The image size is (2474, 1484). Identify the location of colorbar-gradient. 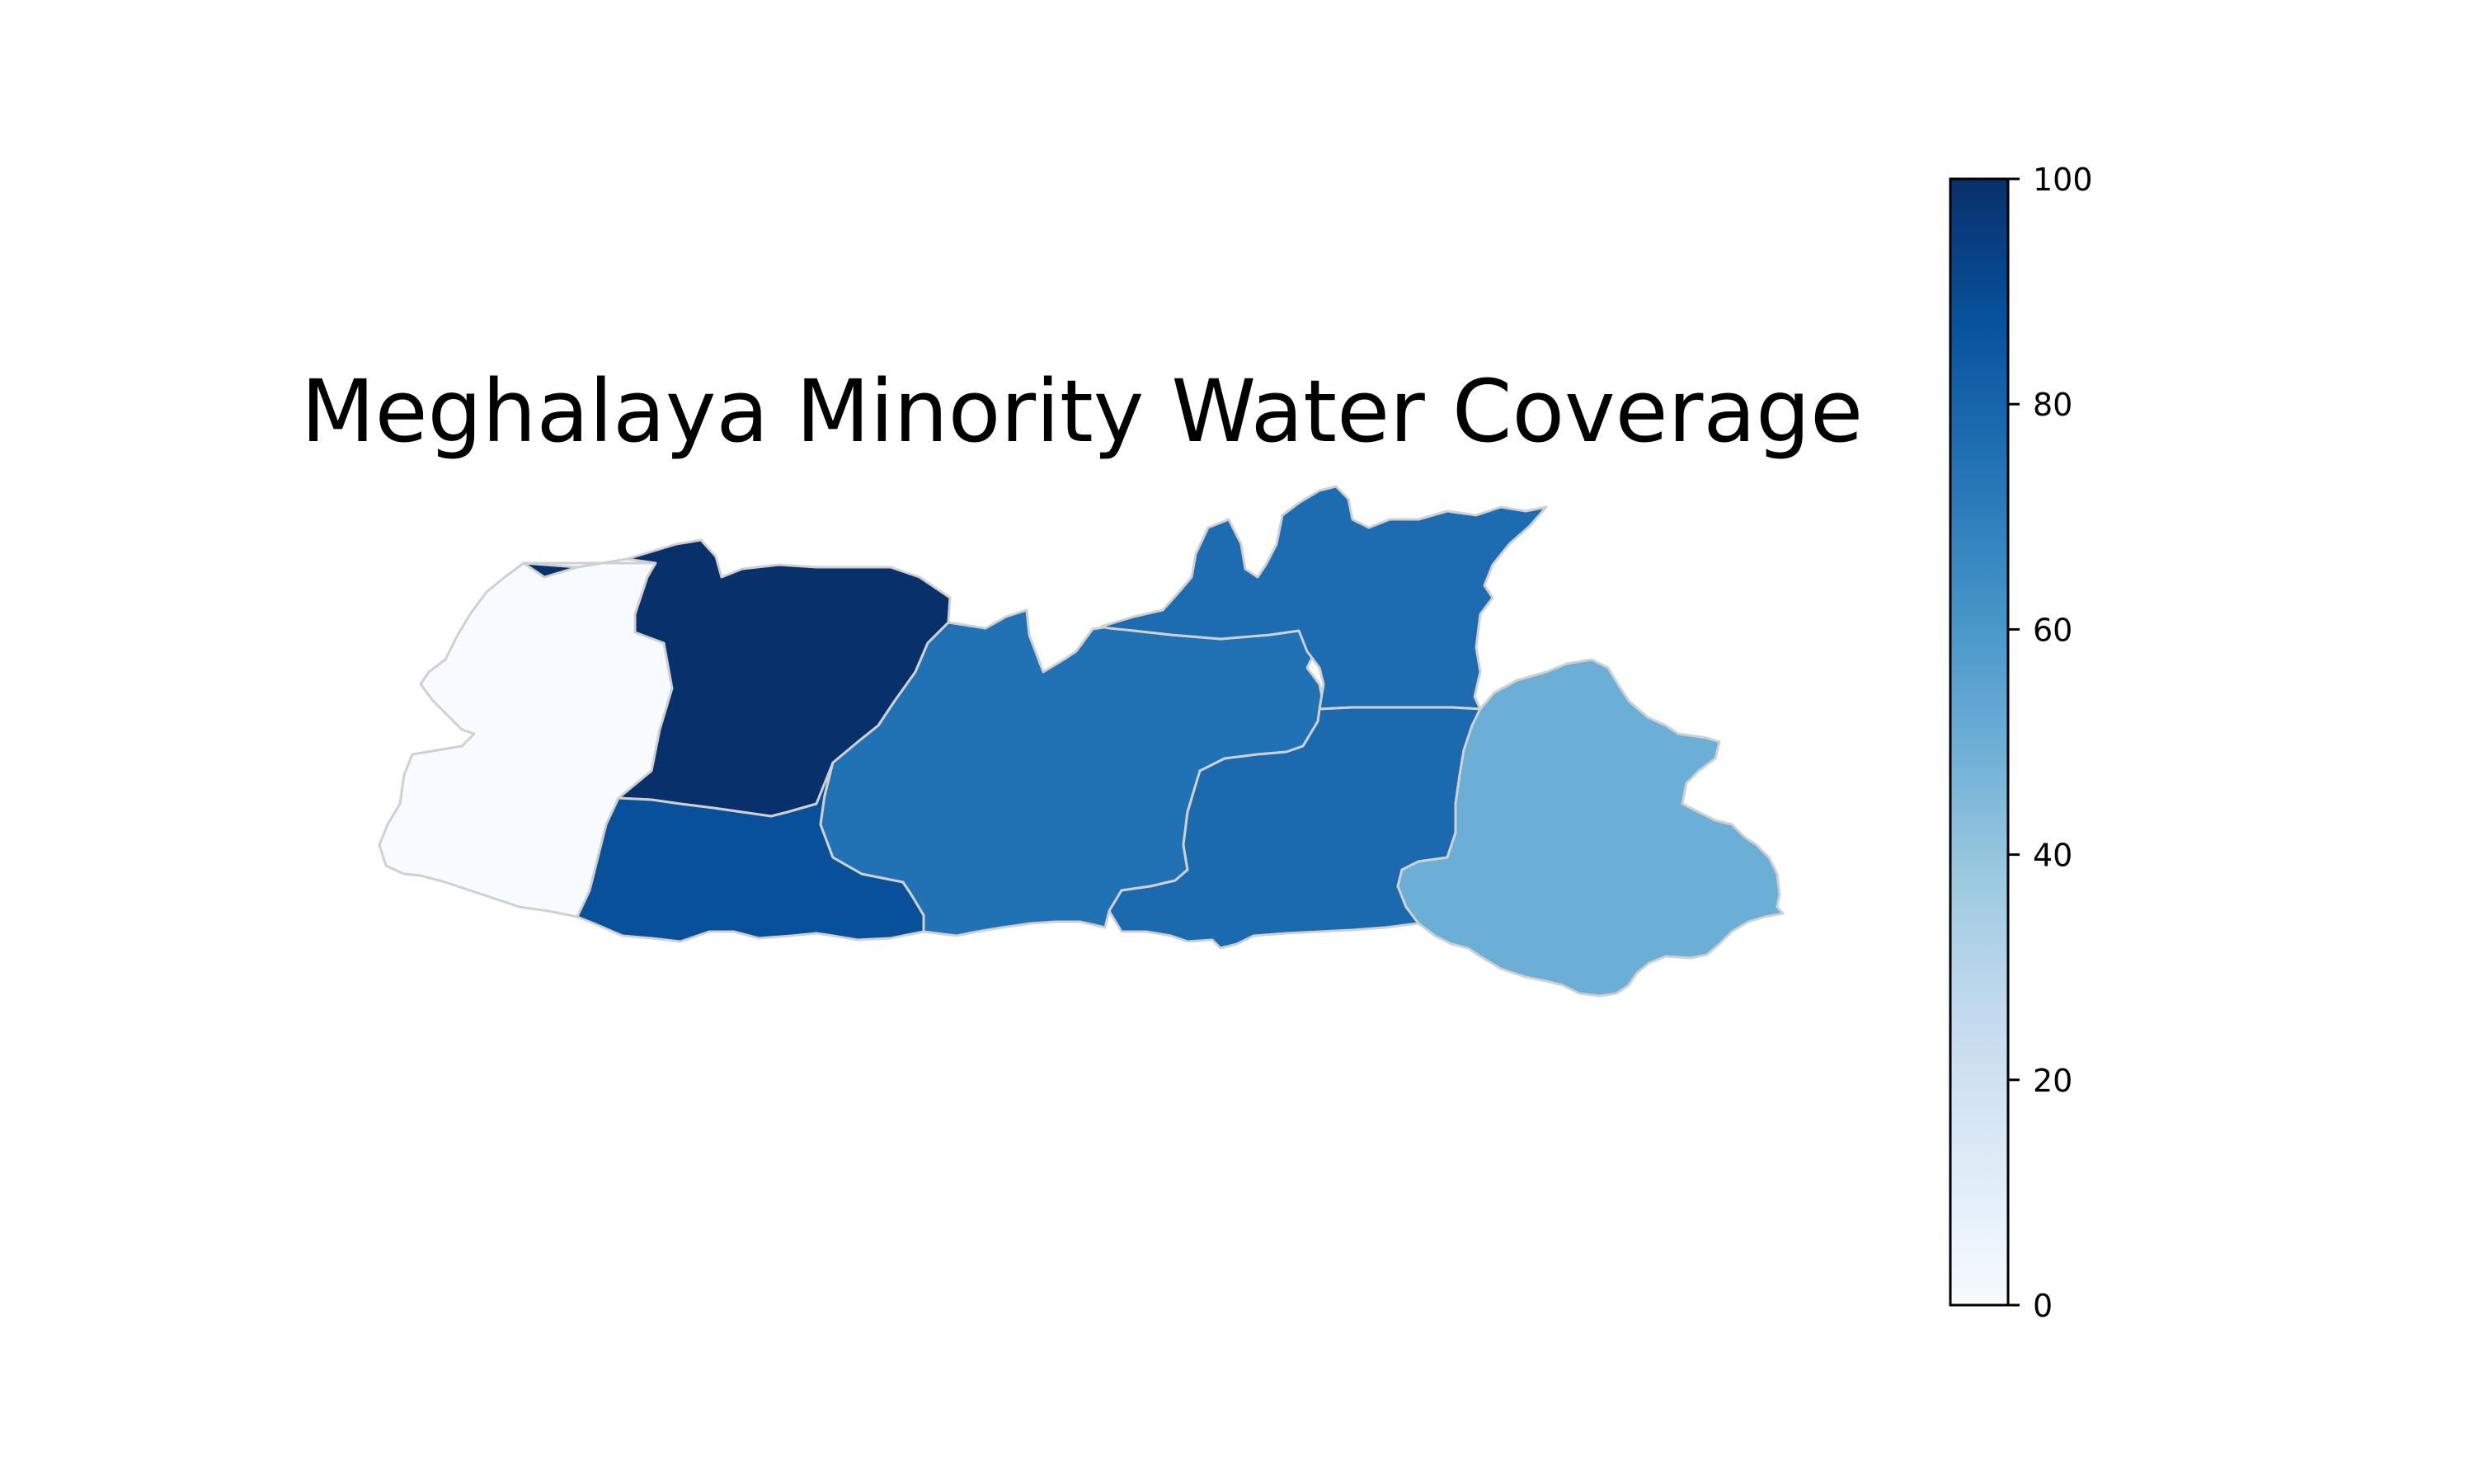
(1979, 742).